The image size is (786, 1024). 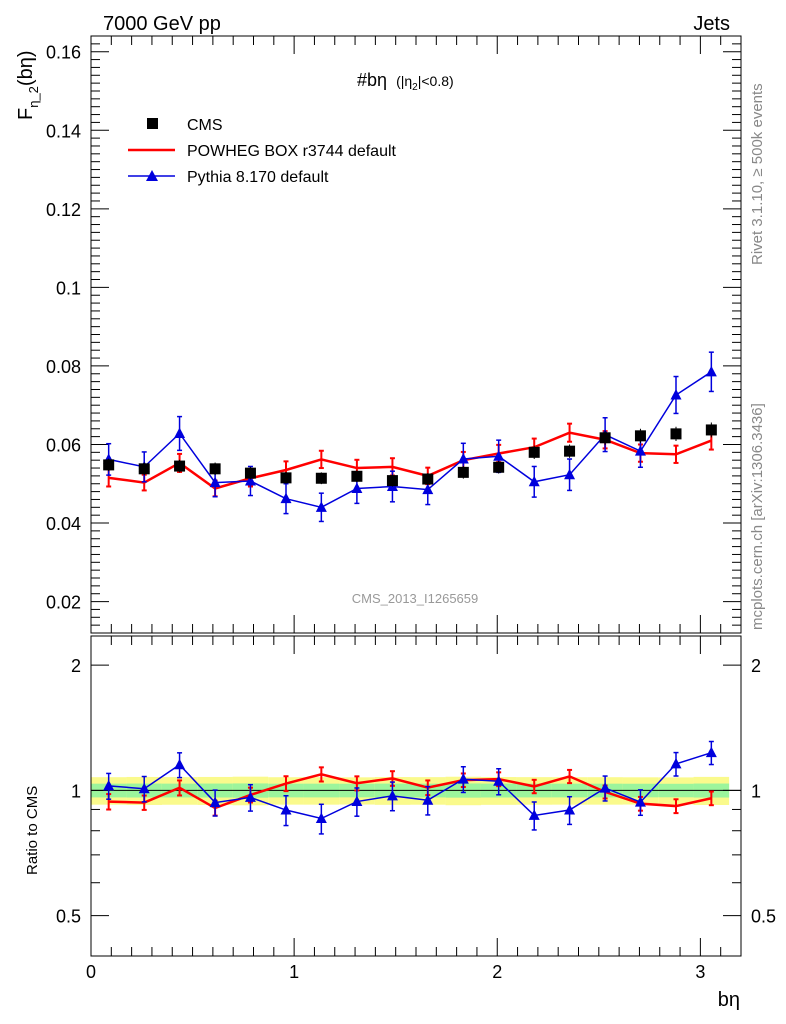 I want to click on x-tick-label: 1, so click(x=294, y=972).